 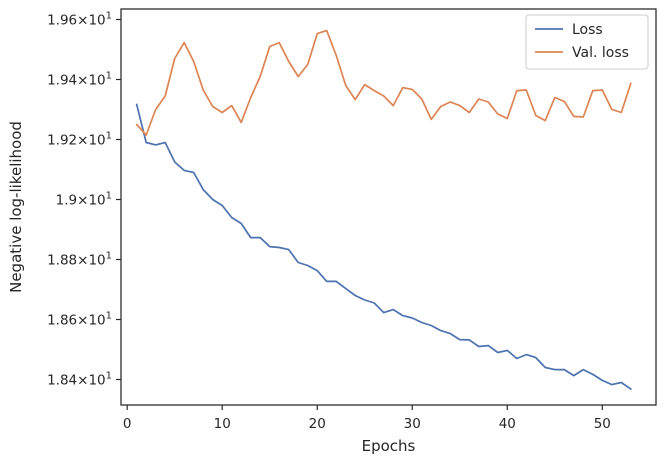 I want to click on x-tick-label: 20, so click(x=317, y=424).